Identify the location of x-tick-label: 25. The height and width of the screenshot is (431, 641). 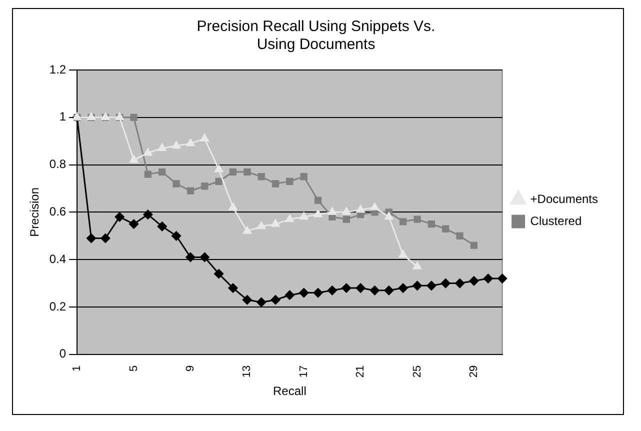
(417, 371).